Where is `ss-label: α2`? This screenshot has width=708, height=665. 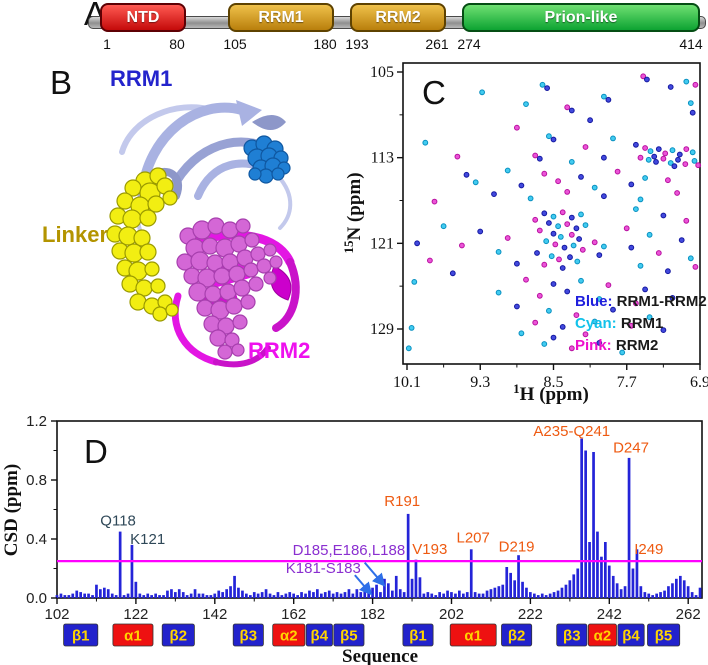
ss-label: α2 is located at coordinates (603, 636).